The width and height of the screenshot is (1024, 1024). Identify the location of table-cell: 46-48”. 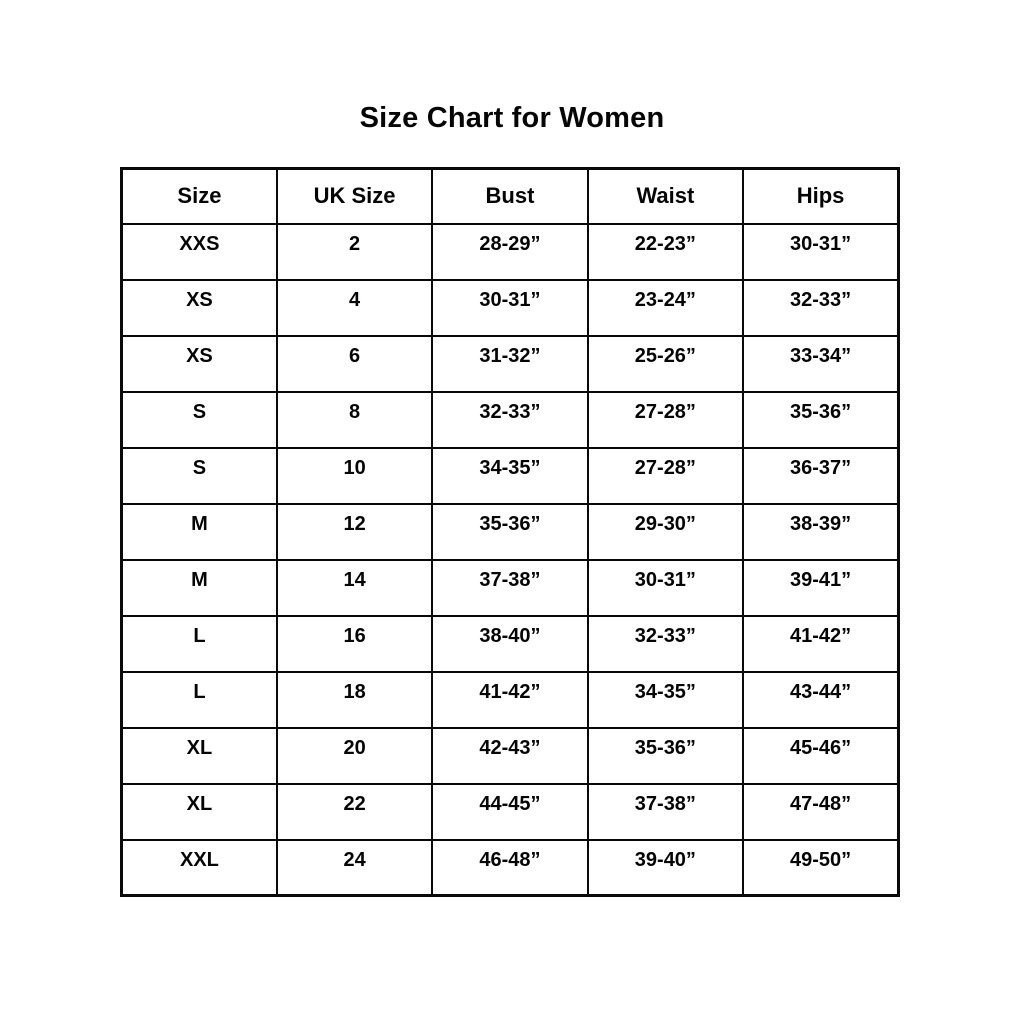
(510, 867).